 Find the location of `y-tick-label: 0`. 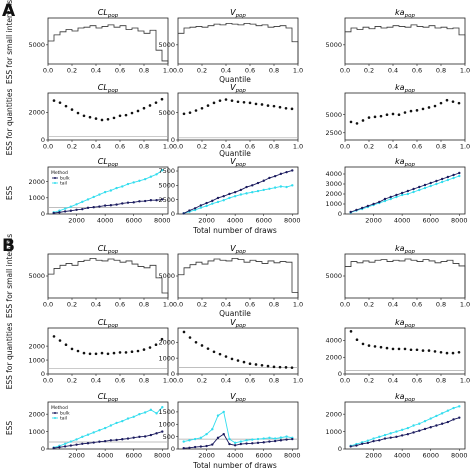

y-tick-label: 0 is located at coordinates (43, 140).